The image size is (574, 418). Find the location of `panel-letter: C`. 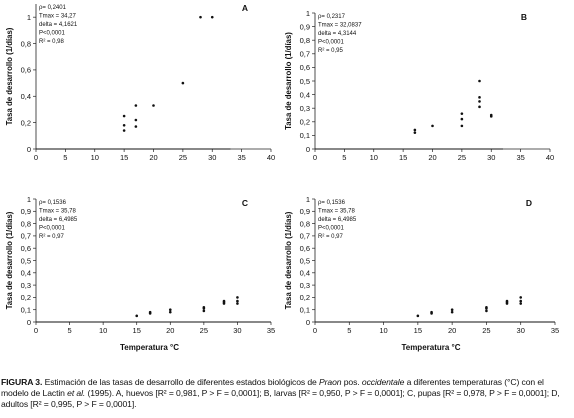

panel-letter: C is located at coordinates (245, 203).